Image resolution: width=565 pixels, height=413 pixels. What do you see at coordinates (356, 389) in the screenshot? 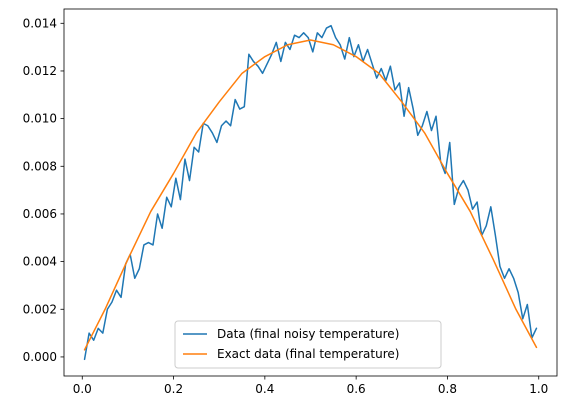
I see `x-tick-label: 0.6` at bounding box center [356, 389].